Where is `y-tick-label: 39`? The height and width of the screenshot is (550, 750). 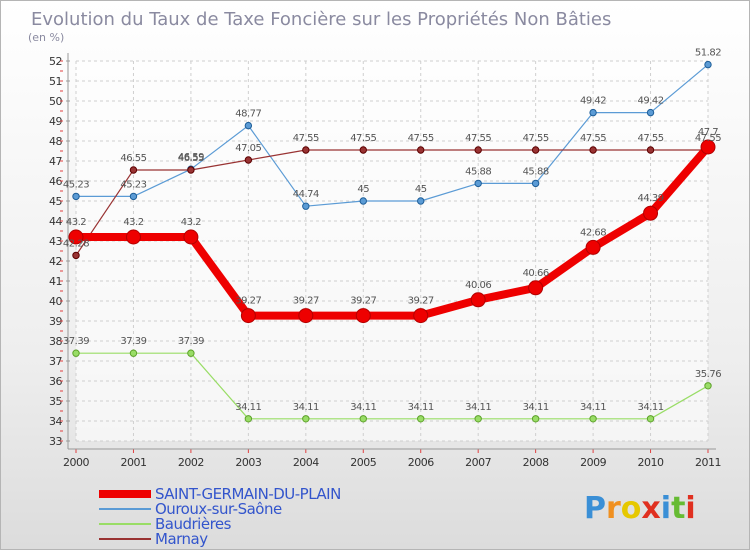 y-tick-label: 39 is located at coordinates (55, 321).